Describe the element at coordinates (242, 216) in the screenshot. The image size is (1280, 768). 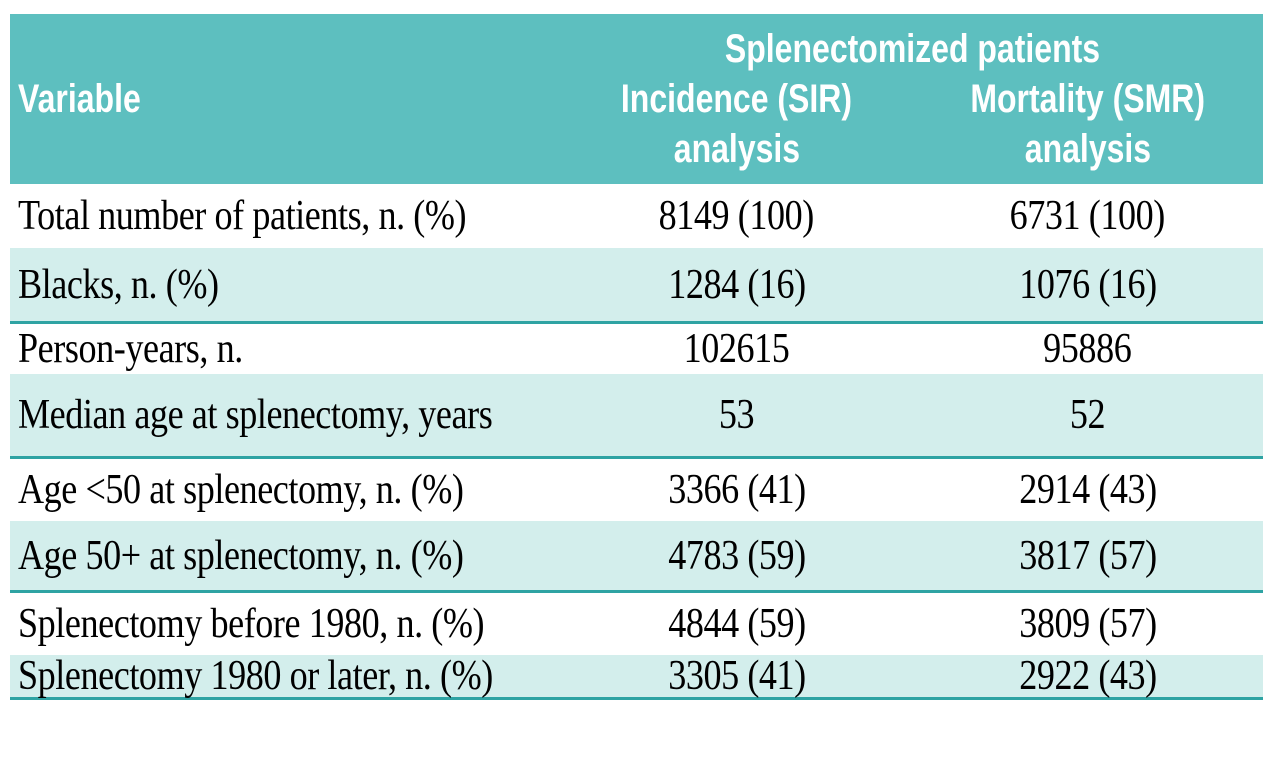
I see `cell-variable: Total number of patients, n. (%)` at that location.